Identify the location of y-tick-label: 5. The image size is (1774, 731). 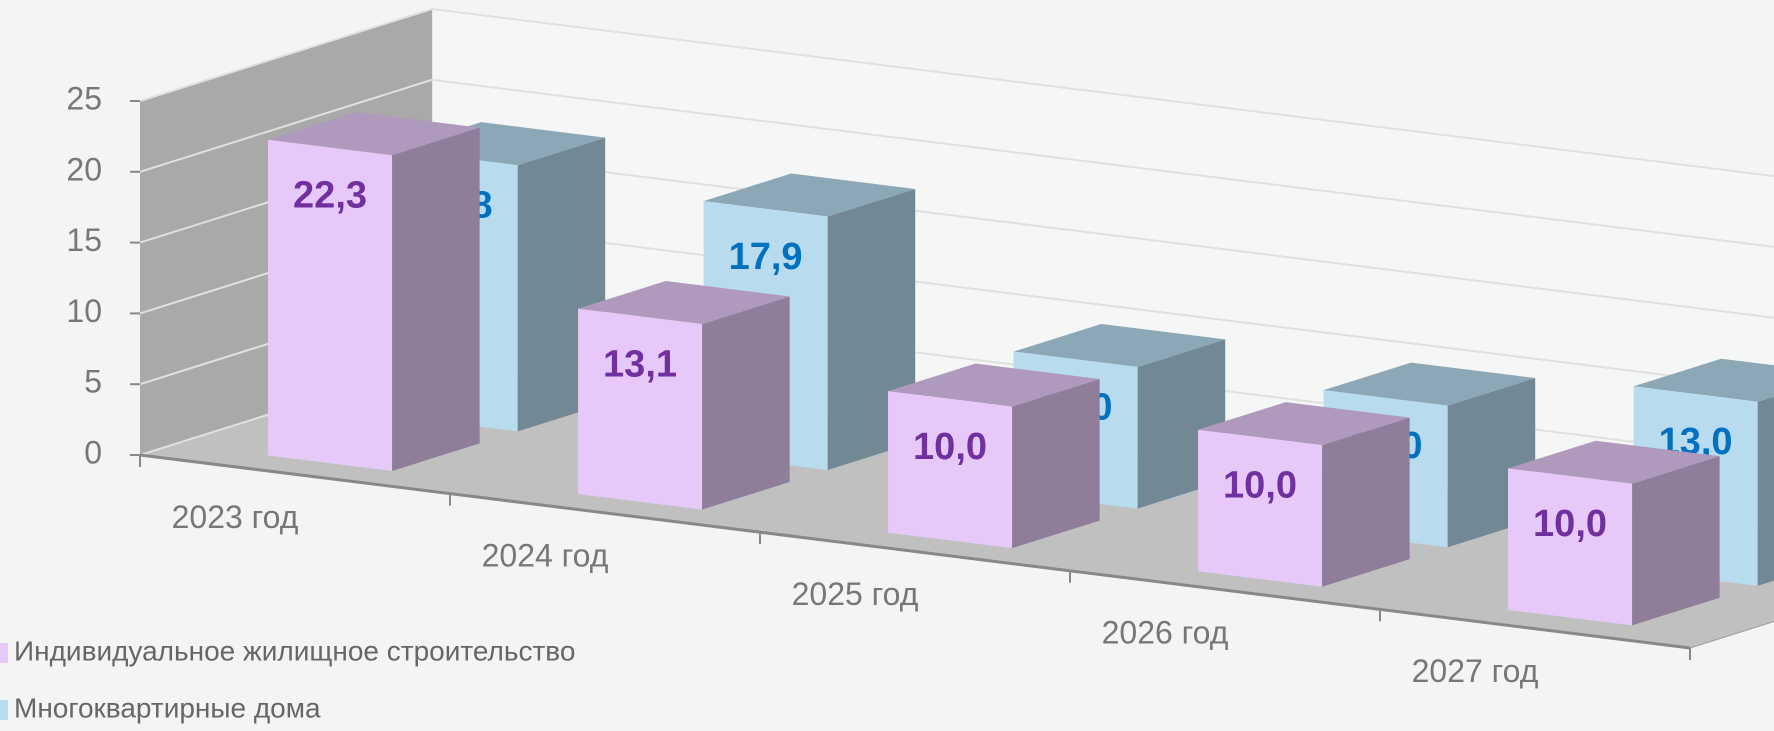
(93, 382).